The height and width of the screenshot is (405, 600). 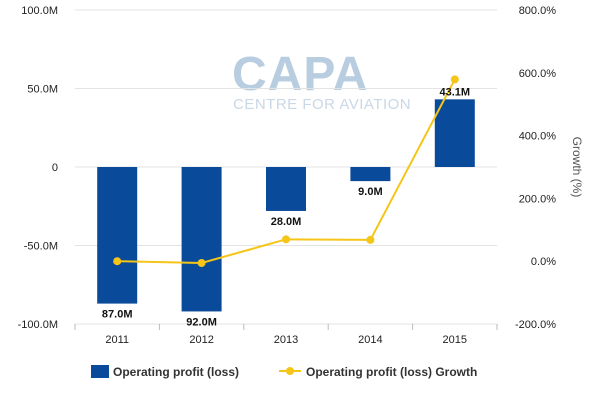 What do you see at coordinates (370, 340) in the screenshot?
I see `x-tick-label: 2014` at bounding box center [370, 340].